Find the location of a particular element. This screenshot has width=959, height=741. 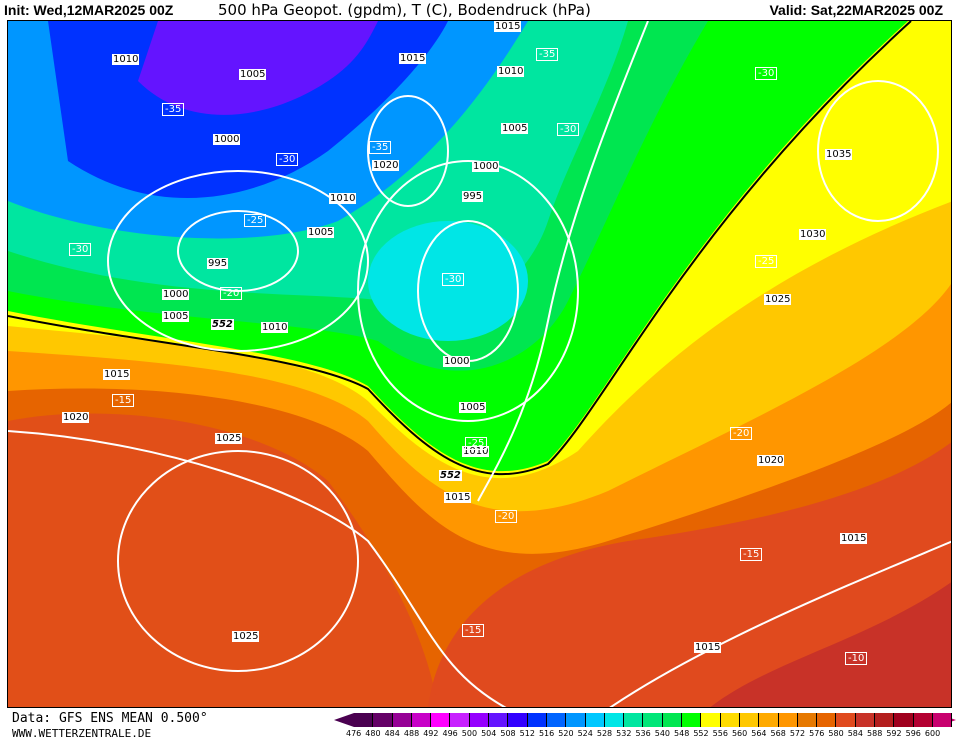

site-url: WWW.WETTERZENTRALE.DE is located at coordinates (82, 733).